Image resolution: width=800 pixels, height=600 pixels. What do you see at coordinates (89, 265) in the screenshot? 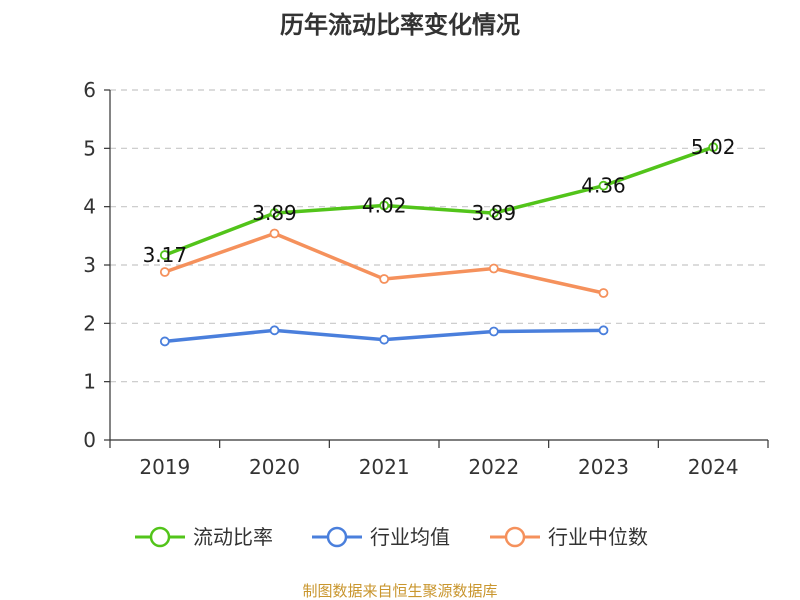
I see `y-tick-label: 3` at bounding box center [89, 265].